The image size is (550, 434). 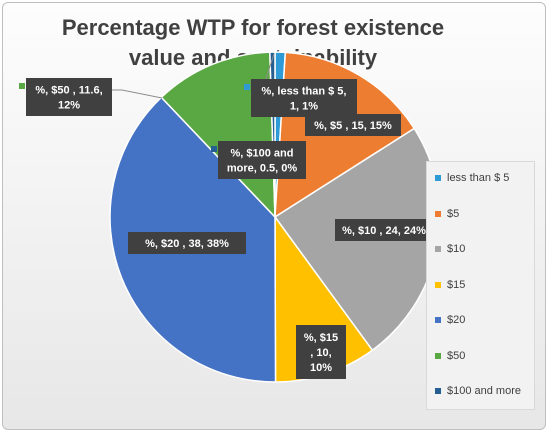 What do you see at coordinates (304, 107) in the screenshot?
I see `data-label-text-less-than-5: 1, 1%` at bounding box center [304, 107].